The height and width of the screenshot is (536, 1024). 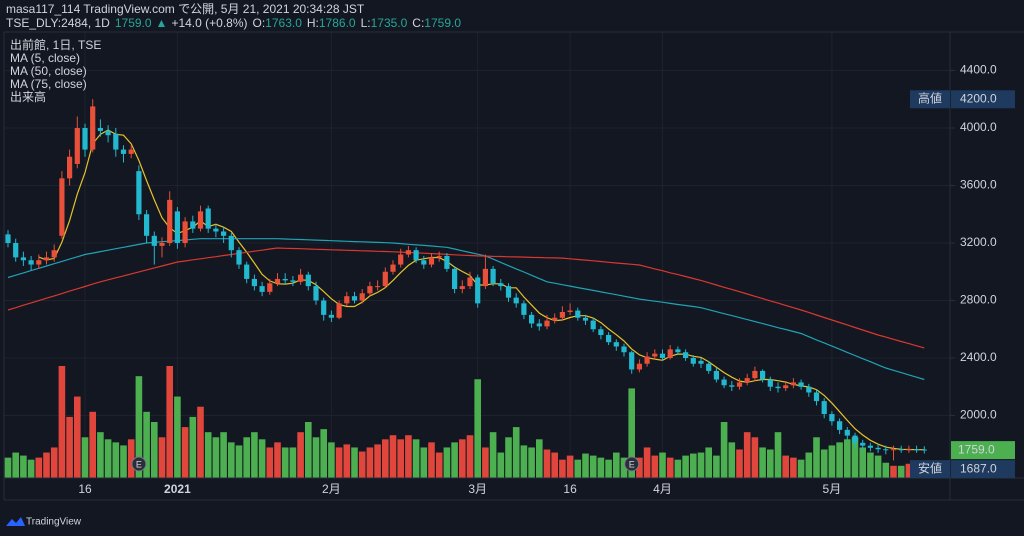 What do you see at coordinates (570, 489) in the screenshot?
I see `x-tick-label: 16` at bounding box center [570, 489].